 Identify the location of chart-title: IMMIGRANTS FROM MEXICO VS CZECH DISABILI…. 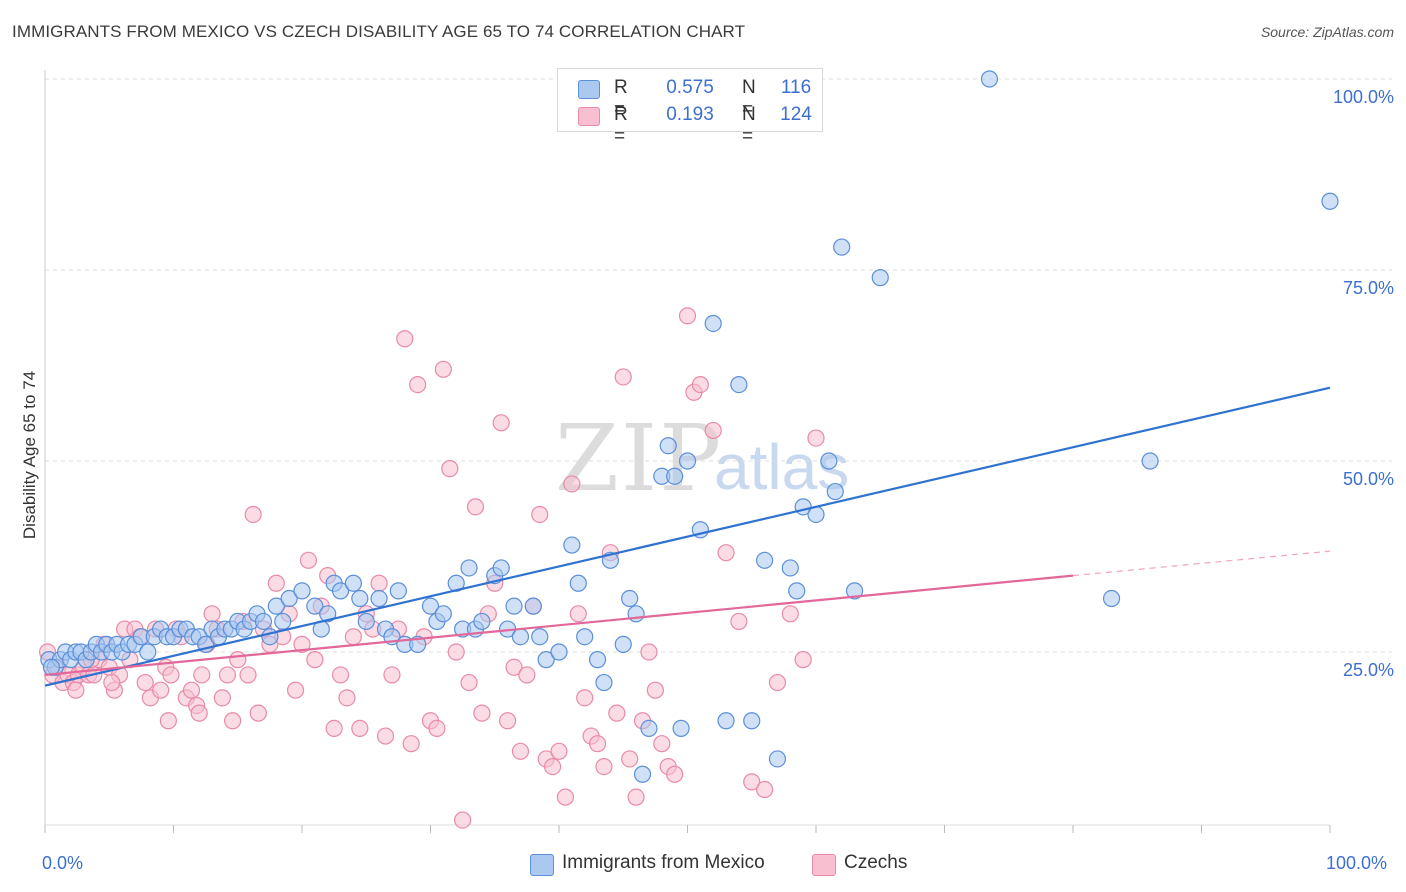
(379, 31).